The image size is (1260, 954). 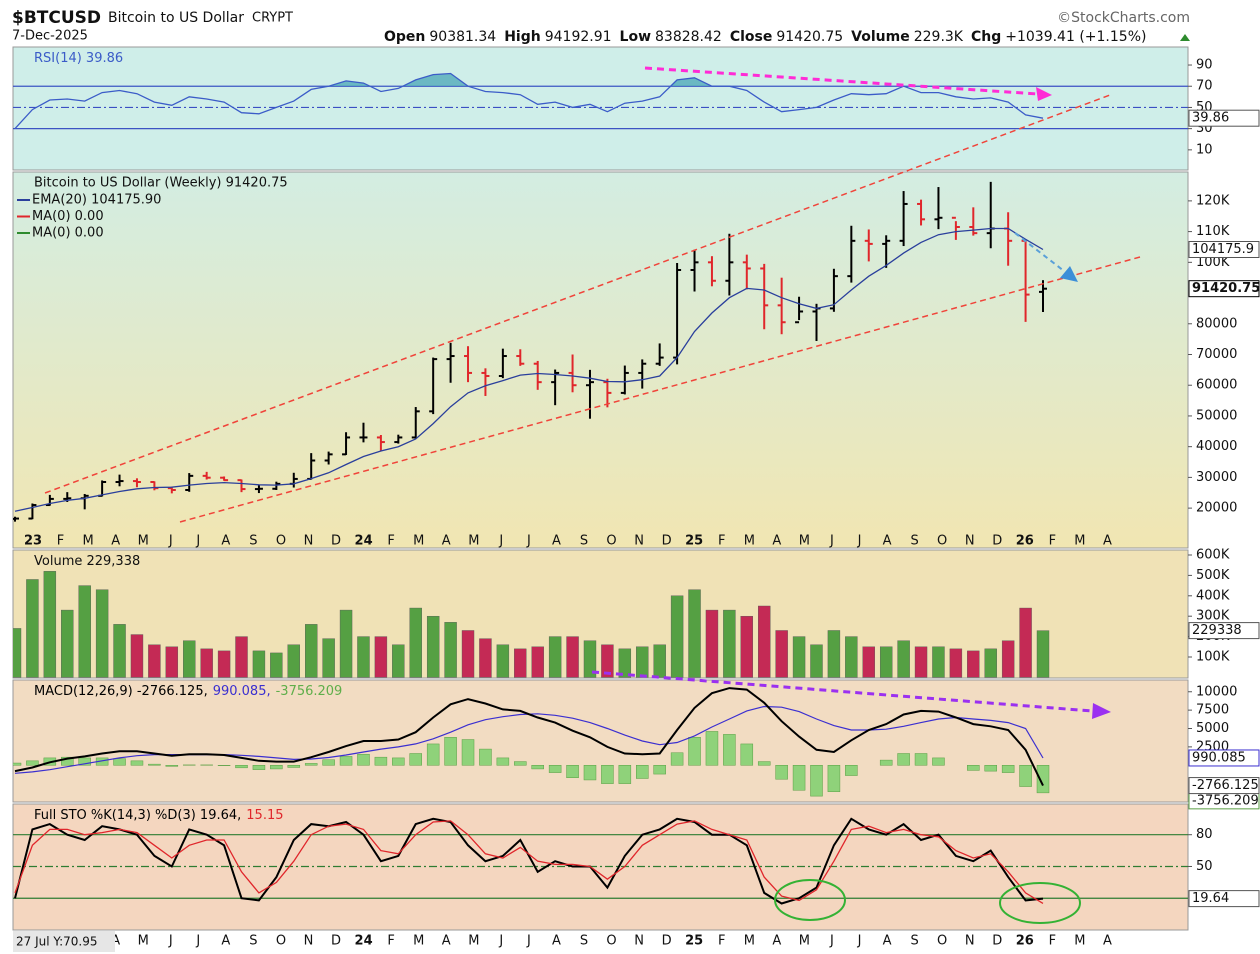 I want to click on y-tick-label: 30000, so click(x=1216, y=477).